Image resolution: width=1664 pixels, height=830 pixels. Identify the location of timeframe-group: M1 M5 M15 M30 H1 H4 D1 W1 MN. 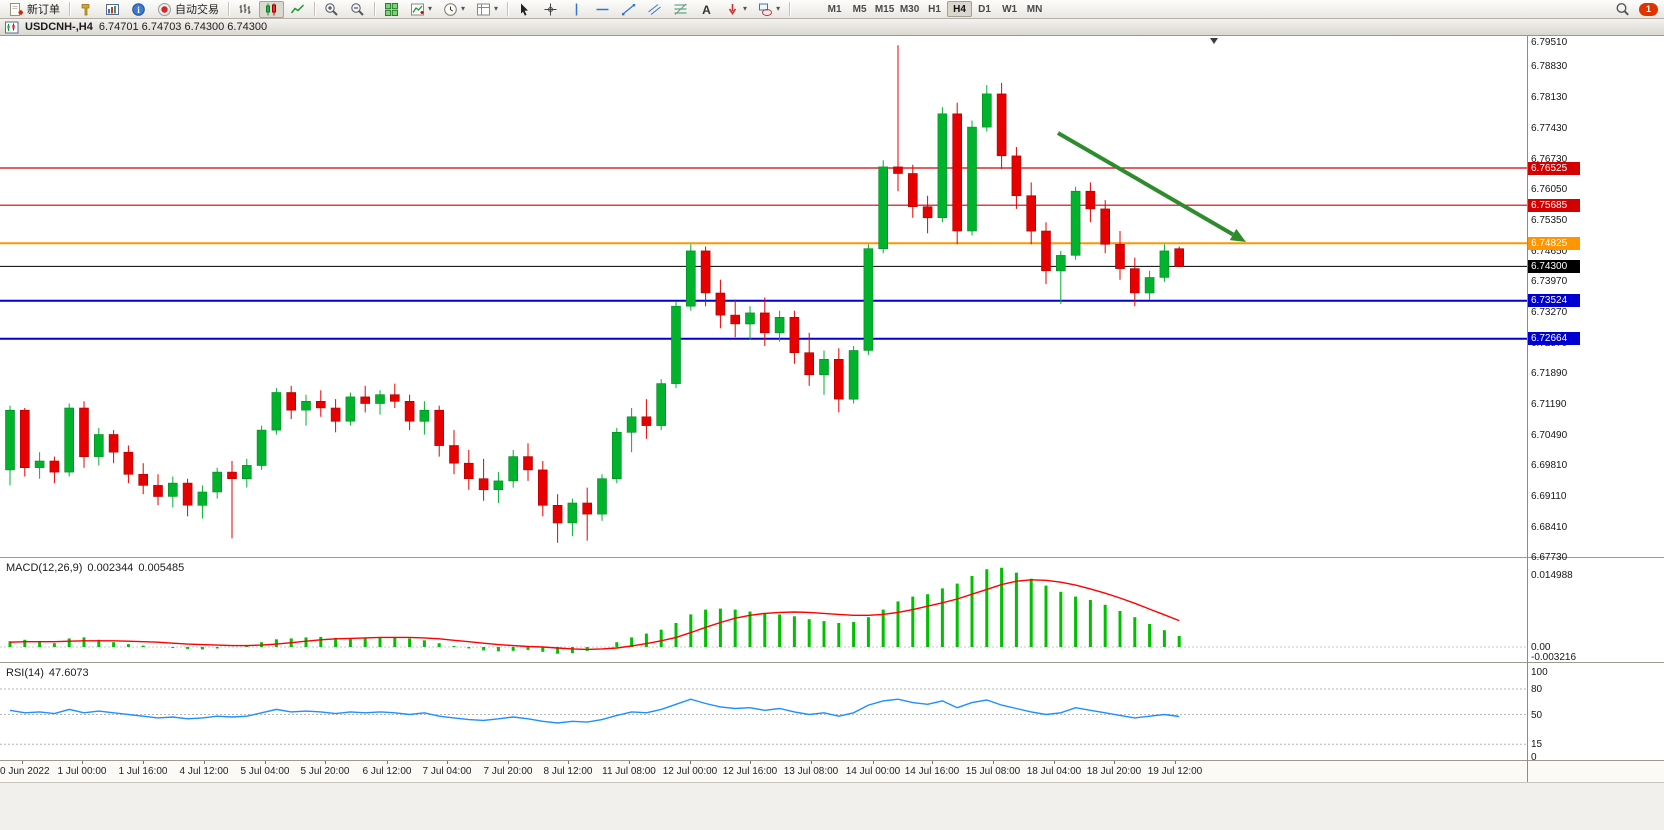
(934, 9).